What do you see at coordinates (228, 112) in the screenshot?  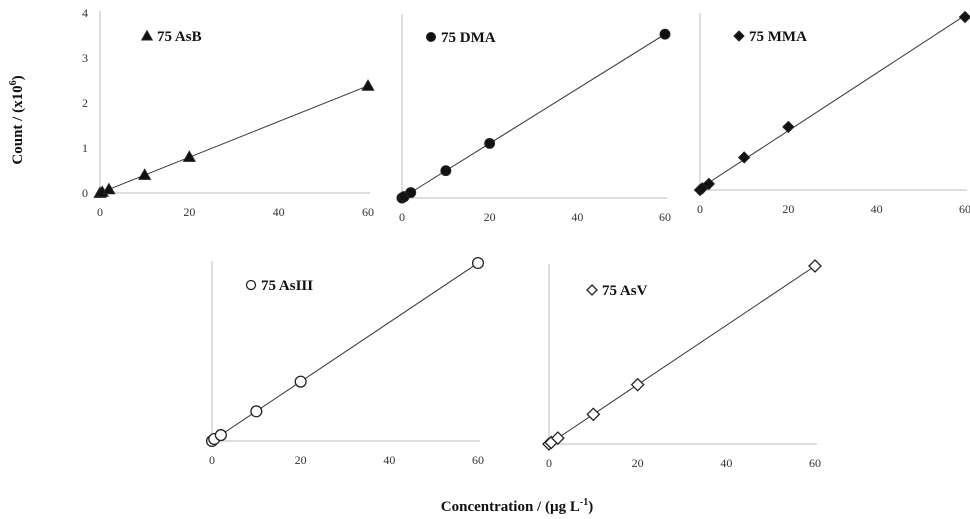 I see `chart-panel-1: 0 20 40 60 0 1 2 3 4 75 AsB` at bounding box center [228, 112].